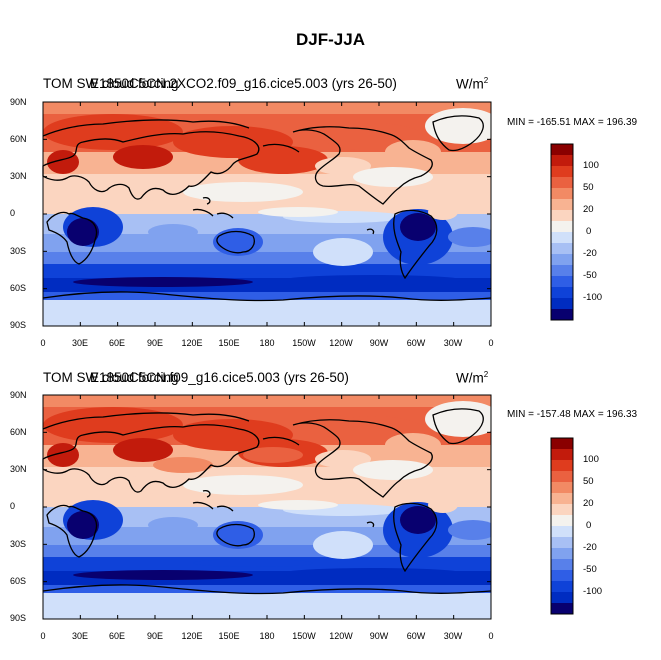 The image size is (661, 660). What do you see at coordinates (18, 325) in the screenshot?
I see `lat-label: 90S` at bounding box center [18, 325].